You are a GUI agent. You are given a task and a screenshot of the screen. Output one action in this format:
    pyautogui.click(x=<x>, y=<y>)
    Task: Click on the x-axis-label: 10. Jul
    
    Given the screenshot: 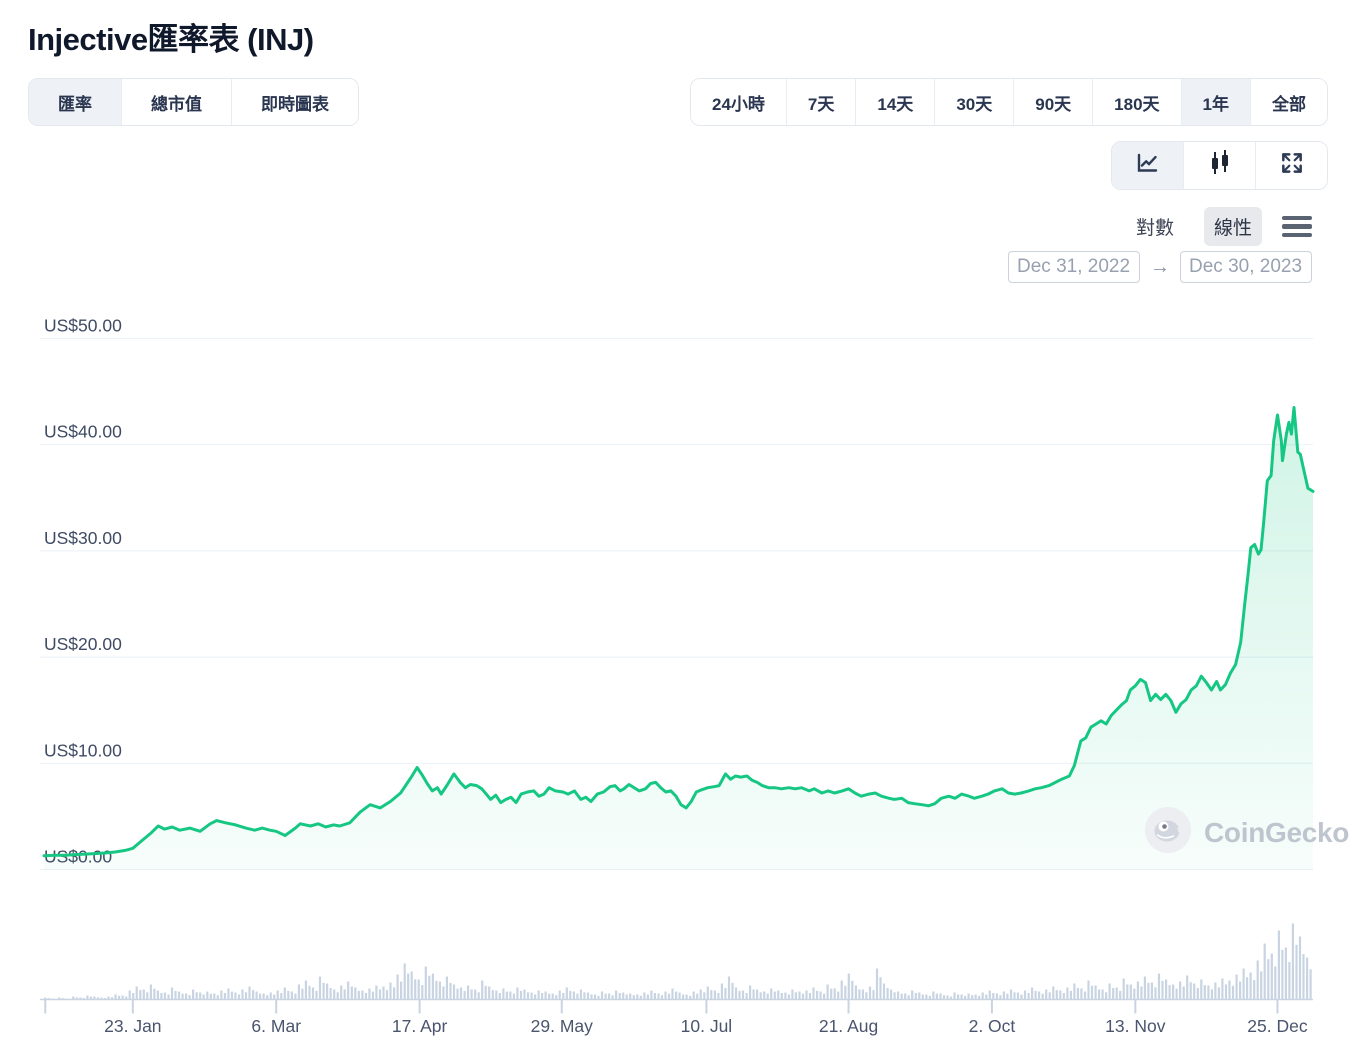 What is the action you would take?
    pyautogui.click(x=707, y=1026)
    